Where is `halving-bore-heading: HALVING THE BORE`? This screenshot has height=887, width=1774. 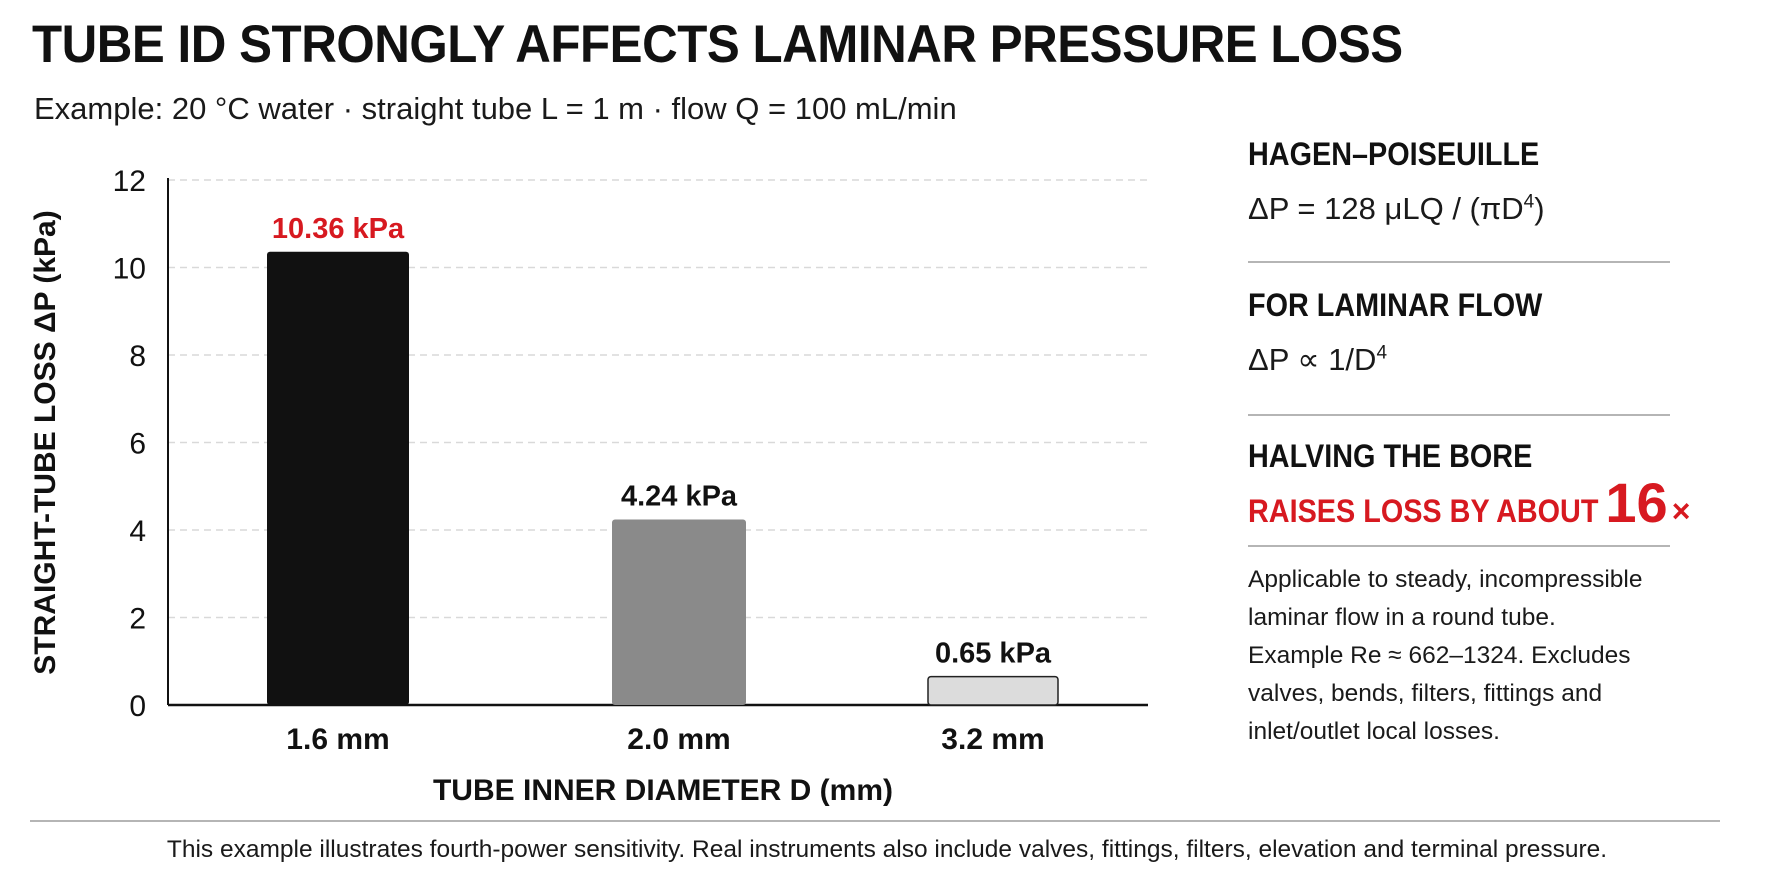 halving-bore-heading: HALVING THE BORE is located at coordinates (1390, 456).